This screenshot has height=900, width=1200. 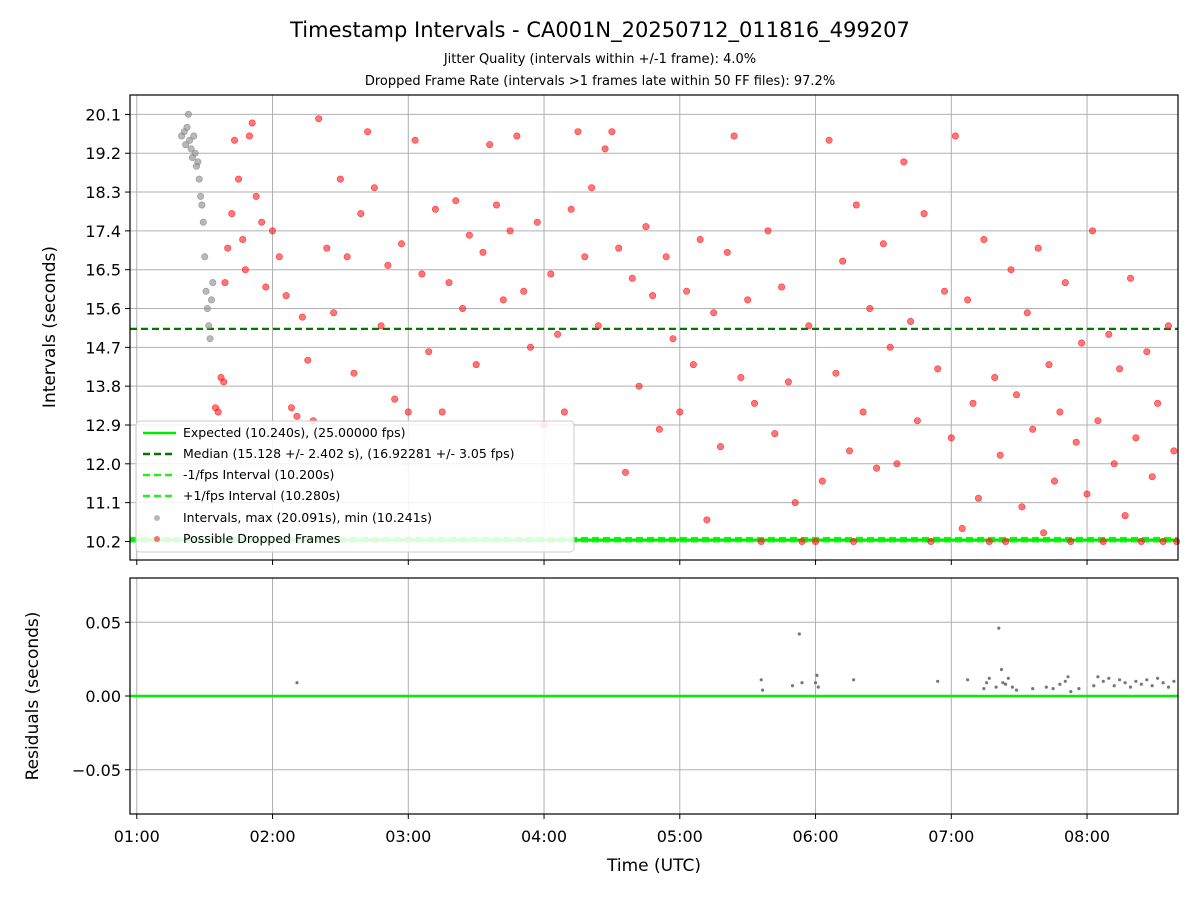 What do you see at coordinates (50, 327) in the screenshot?
I see `intervals-y-axis-label: Intervals (seconds)` at bounding box center [50, 327].